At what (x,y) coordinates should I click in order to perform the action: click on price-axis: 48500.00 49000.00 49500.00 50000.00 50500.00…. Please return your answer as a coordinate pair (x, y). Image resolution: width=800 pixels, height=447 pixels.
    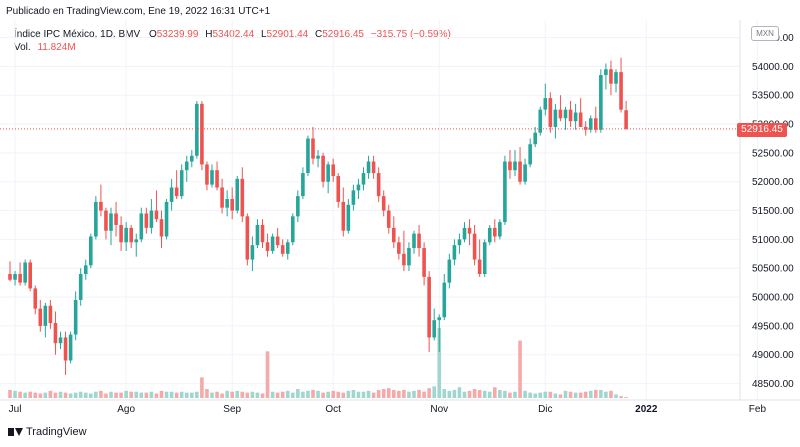
    Looking at the image, I should click on (773, 211).